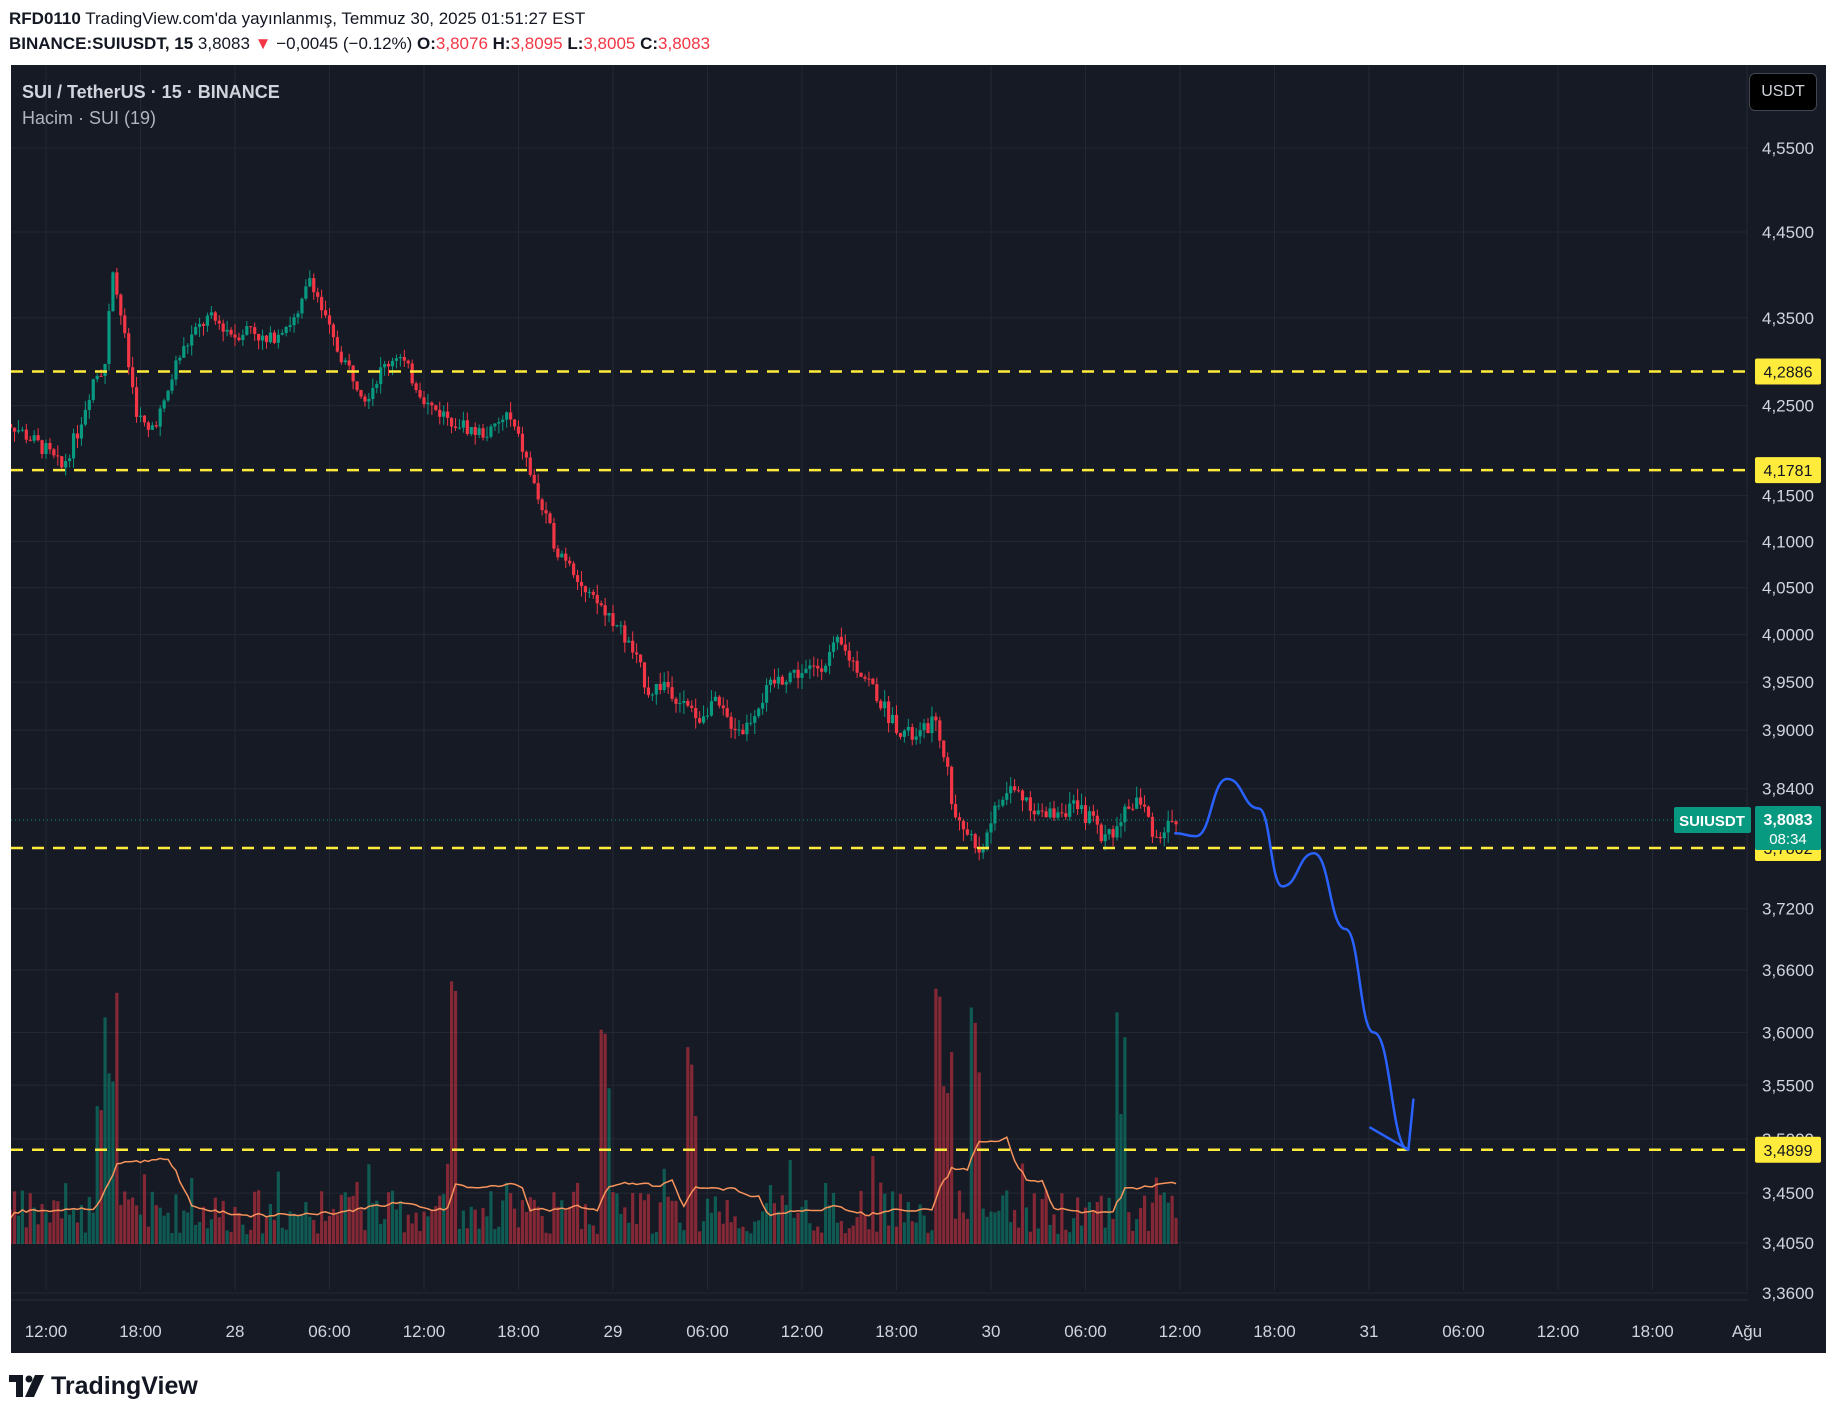 The height and width of the screenshot is (1409, 1839). I want to click on author-name: RFD0110, so click(45, 18).